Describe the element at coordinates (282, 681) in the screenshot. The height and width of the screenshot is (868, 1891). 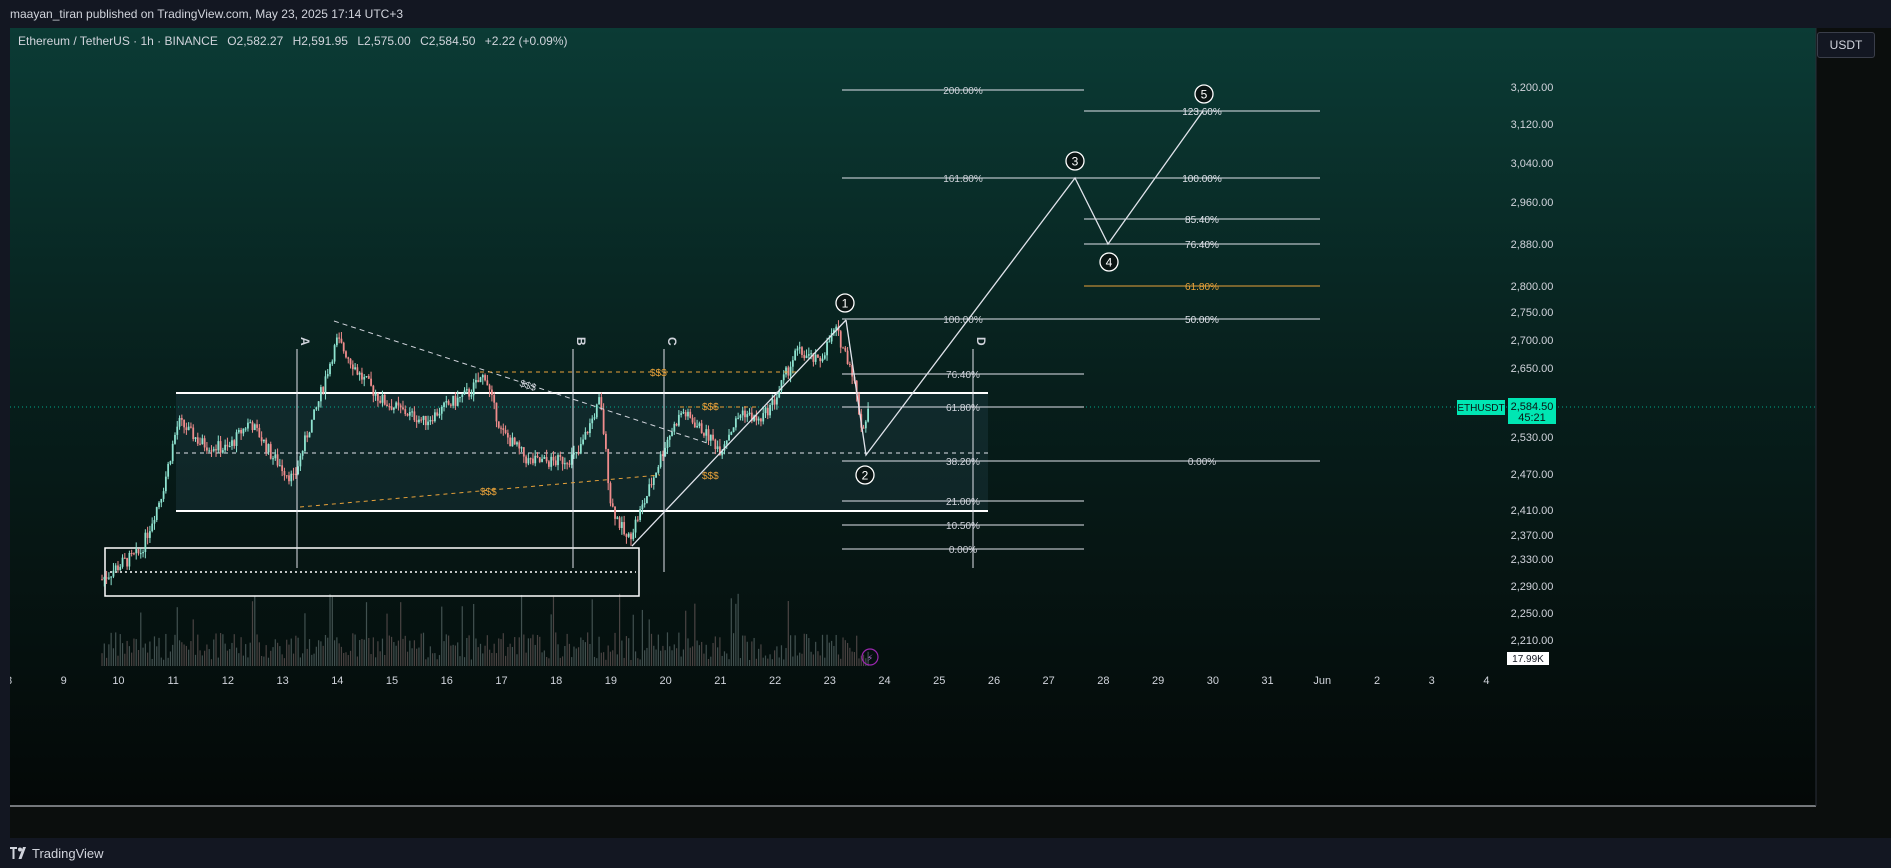
I see `time-axis-tick: 13` at that location.